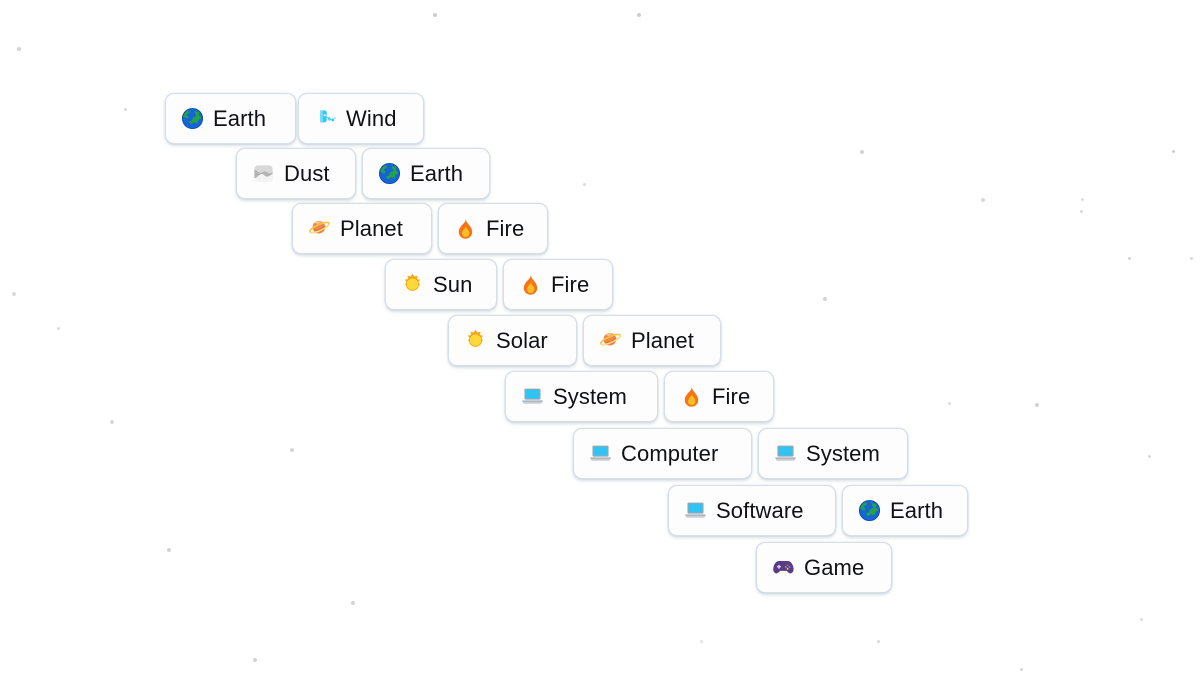 The height and width of the screenshot is (675, 1200). What do you see at coordinates (760, 510) in the screenshot?
I see `craft-card-label: Software` at bounding box center [760, 510].